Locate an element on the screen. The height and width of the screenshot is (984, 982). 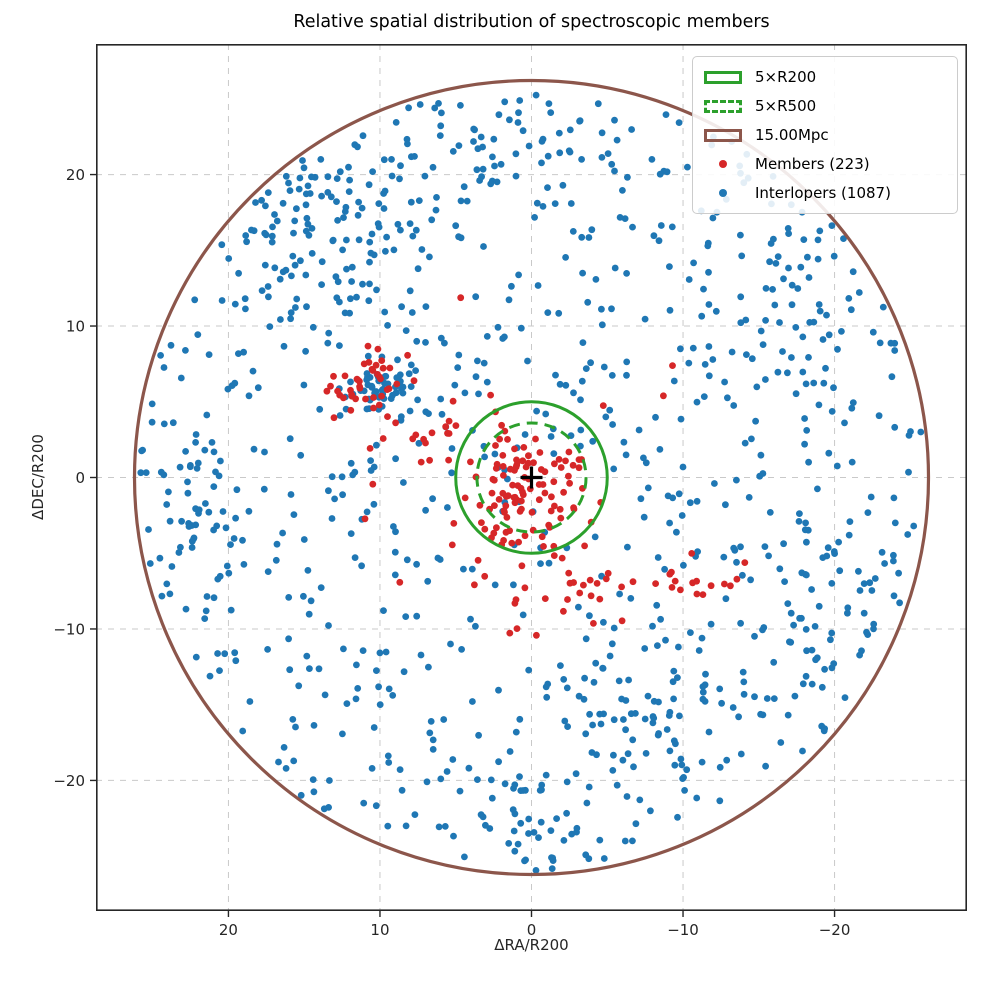
legend-marker-dot-icon is located at coordinates (723, 193).